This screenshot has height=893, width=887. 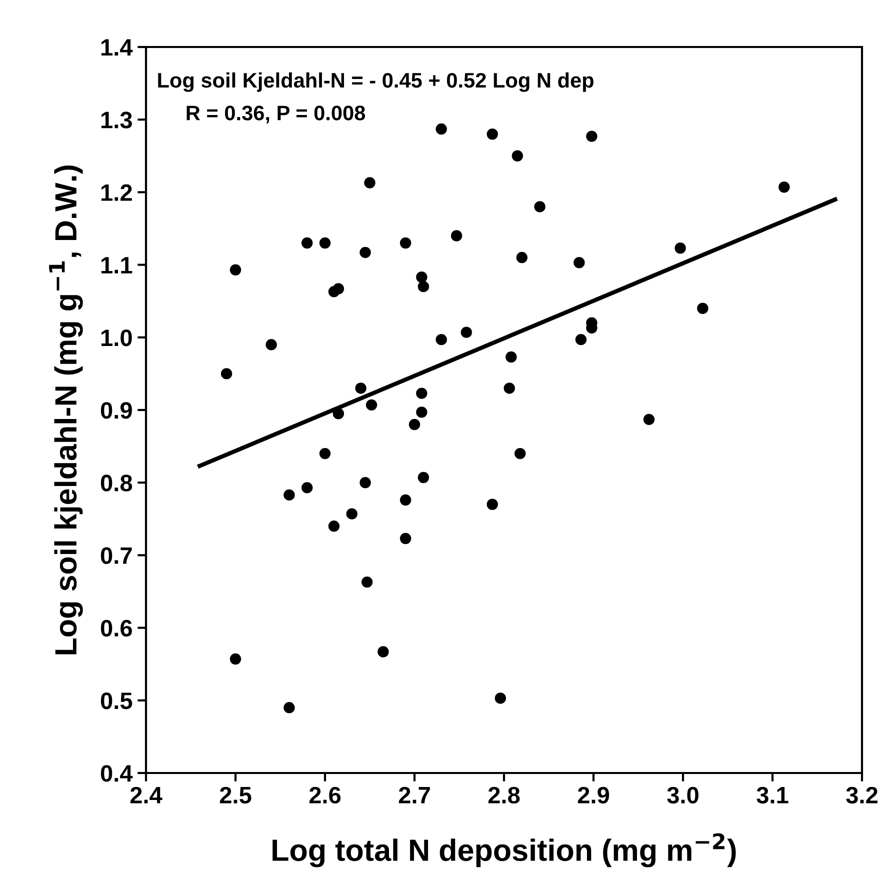 What do you see at coordinates (414, 795) in the screenshot?
I see `x-tick-label: 2.7` at bounding box center [414, 795].